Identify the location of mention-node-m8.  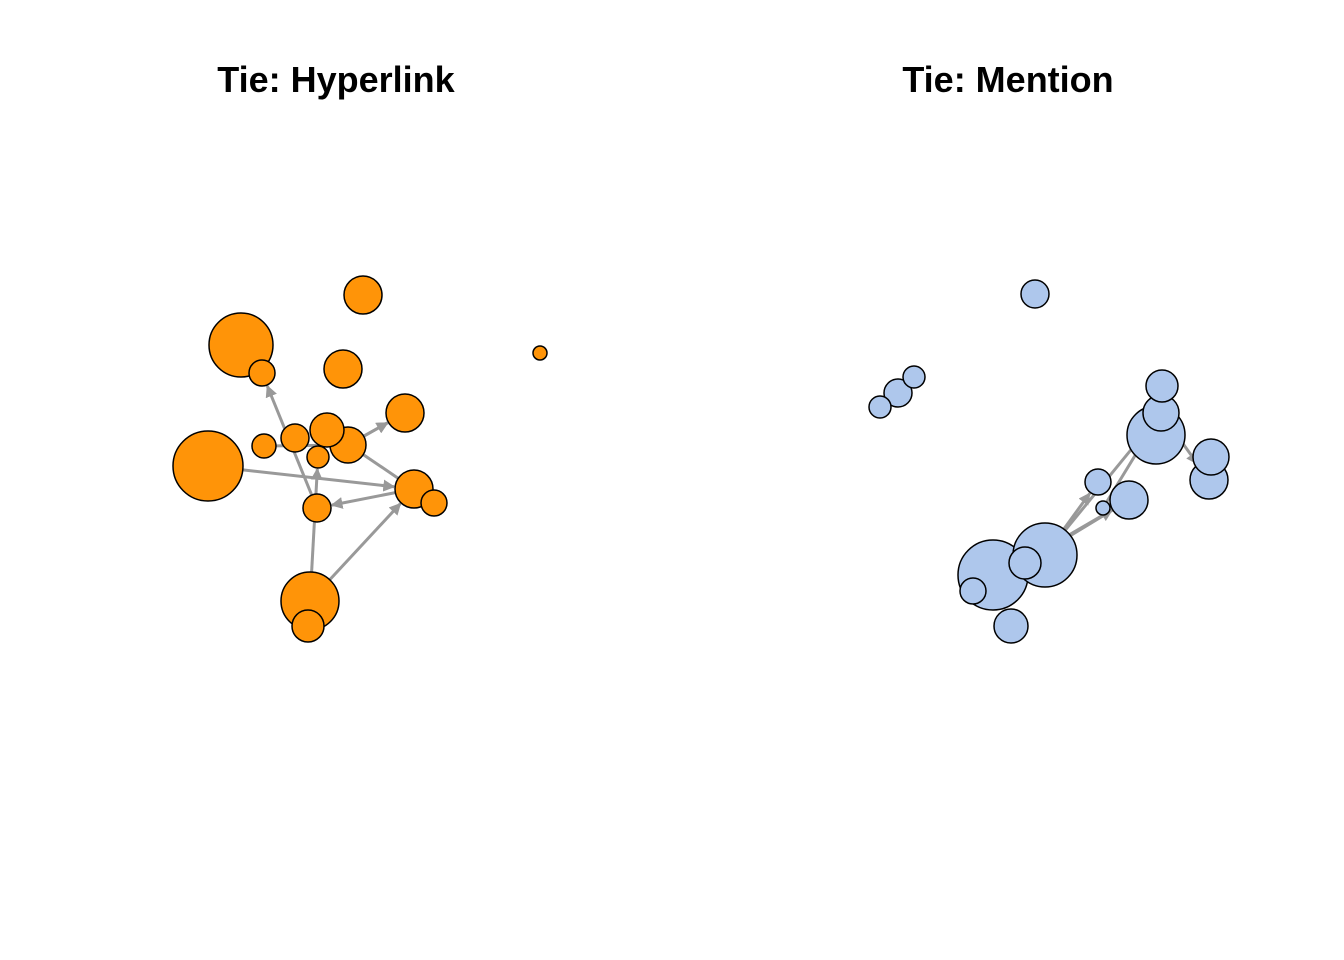
(1211, 457).